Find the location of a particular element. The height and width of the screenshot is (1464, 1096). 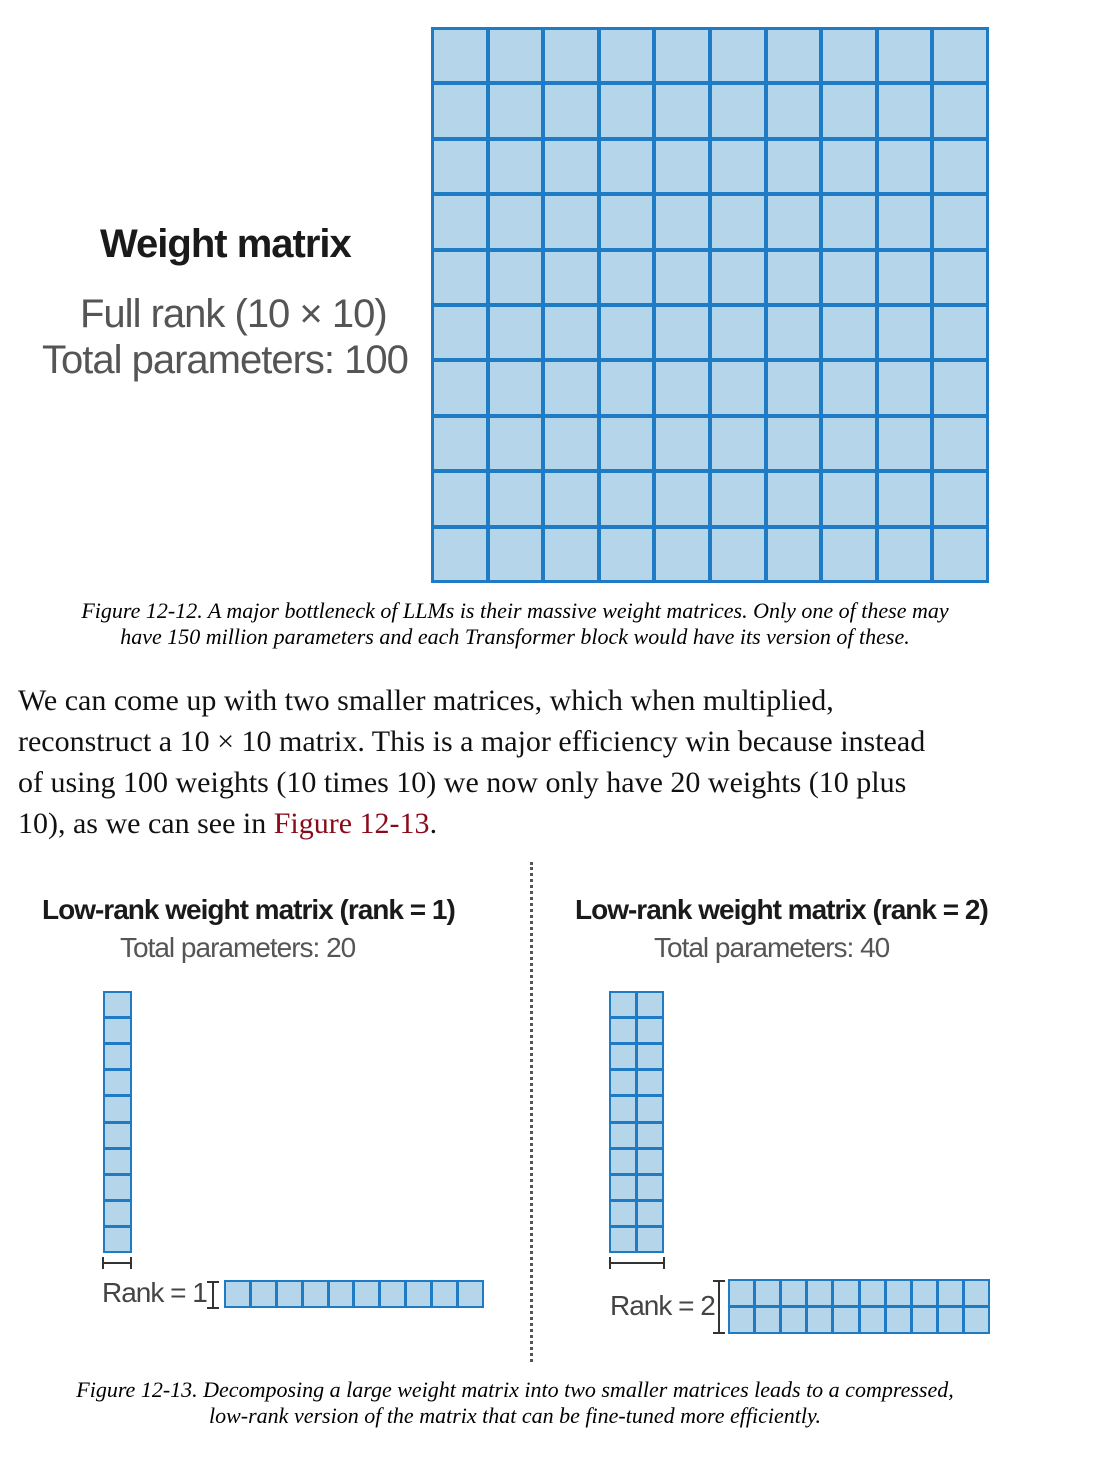

rank-1-column-matrix is located at coordinates (117, 1122).